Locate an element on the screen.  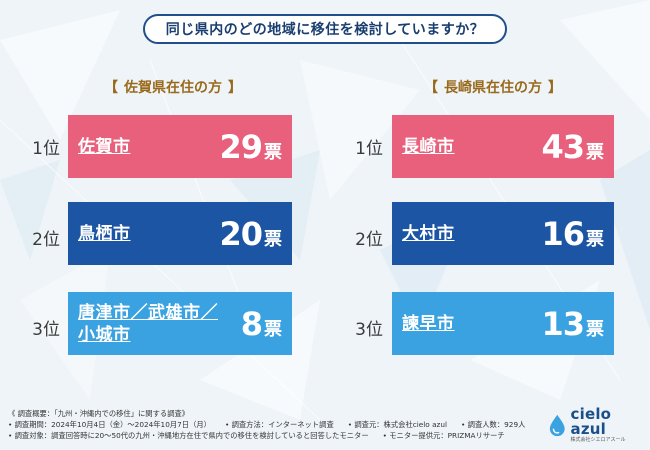
footer-overview: 《 調査概要：「九州・沖縄内での移住」に関する調査》 is located at coordinates (99, 413).